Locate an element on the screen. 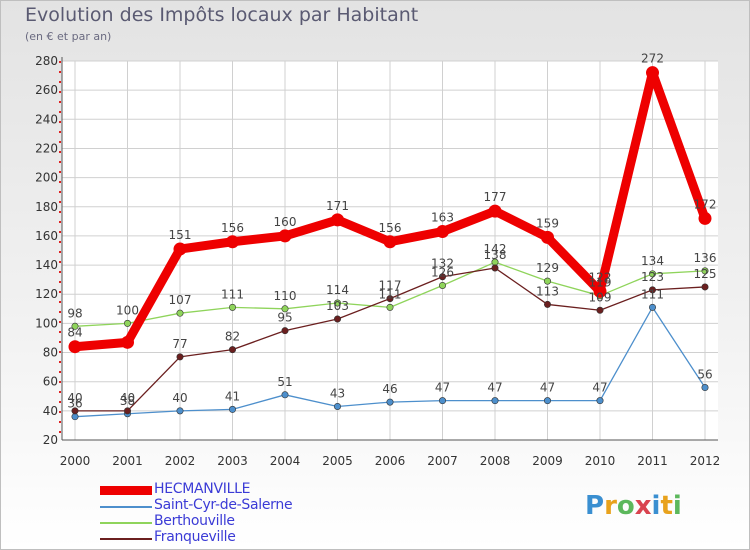 This screenshot has width=750, height=550. data-label-franqueville: 77 is located at coordinates (179, 344).